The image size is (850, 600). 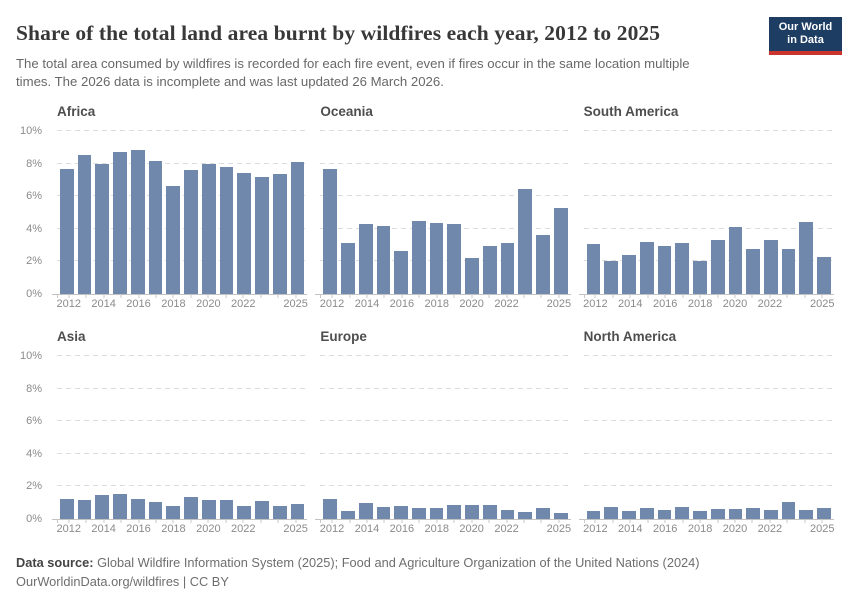 What do you see at coordinates (489, 512) in the screenshot?
I see `bar-europe-2021` at bounding box center [489, 512].